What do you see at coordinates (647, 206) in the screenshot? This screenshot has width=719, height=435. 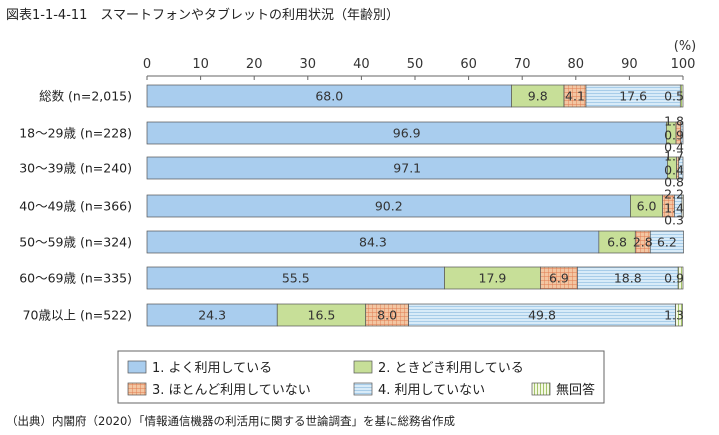 I see `value-label: 6.0` at bounding box center [647, 206].